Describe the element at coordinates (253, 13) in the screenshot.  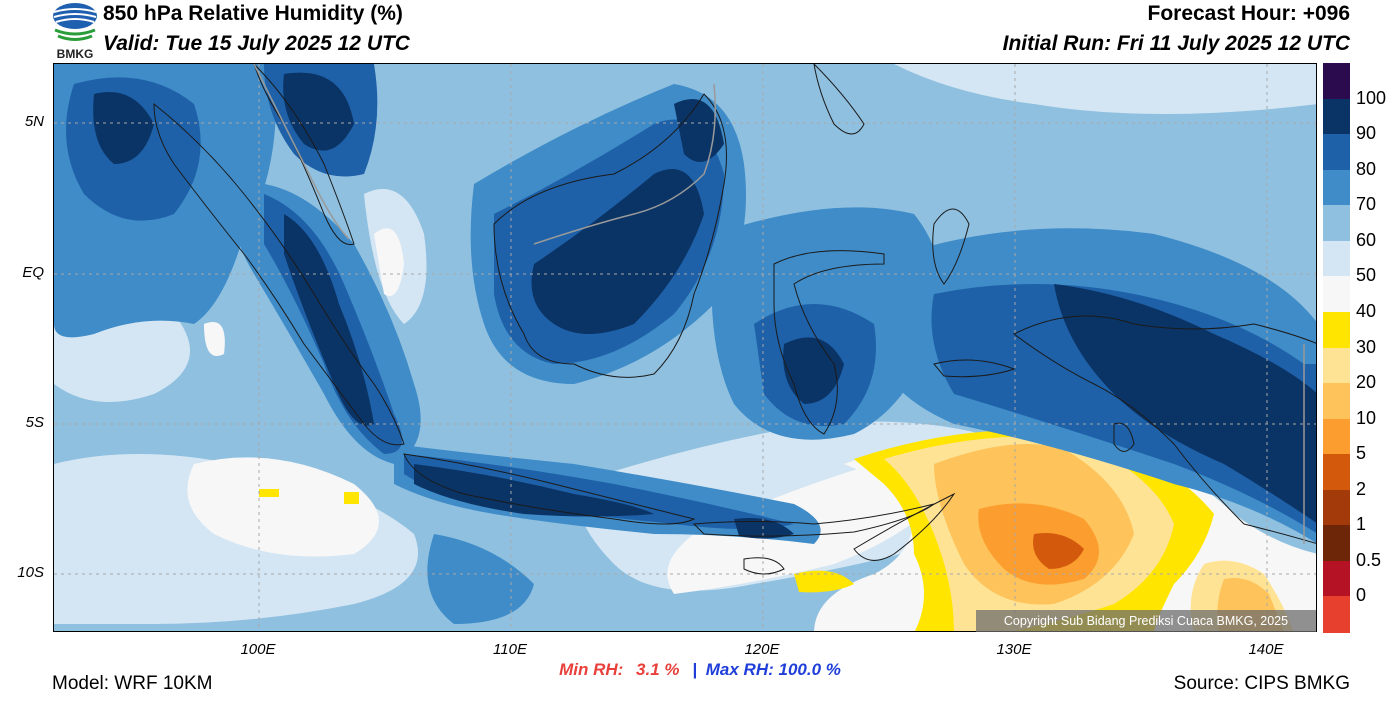
I see `map-title: 850 hPa Relative Humidity (%)` at that location.